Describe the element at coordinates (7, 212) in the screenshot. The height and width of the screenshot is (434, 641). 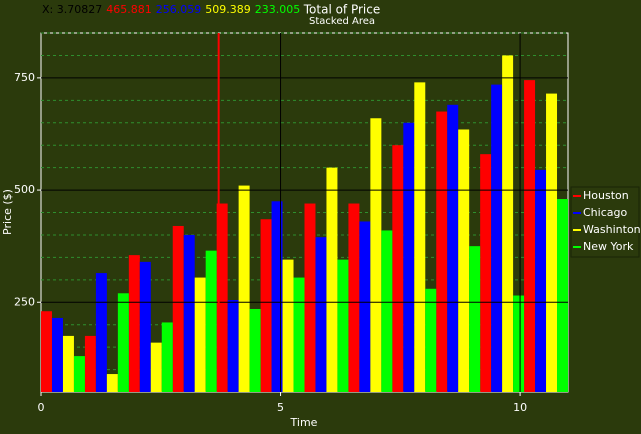
I see `y-axis-label: Price ($)` at that location.